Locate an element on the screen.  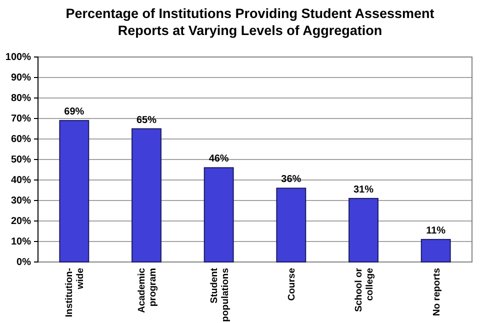
data-label: 69% is located at coordinates (74, 112).